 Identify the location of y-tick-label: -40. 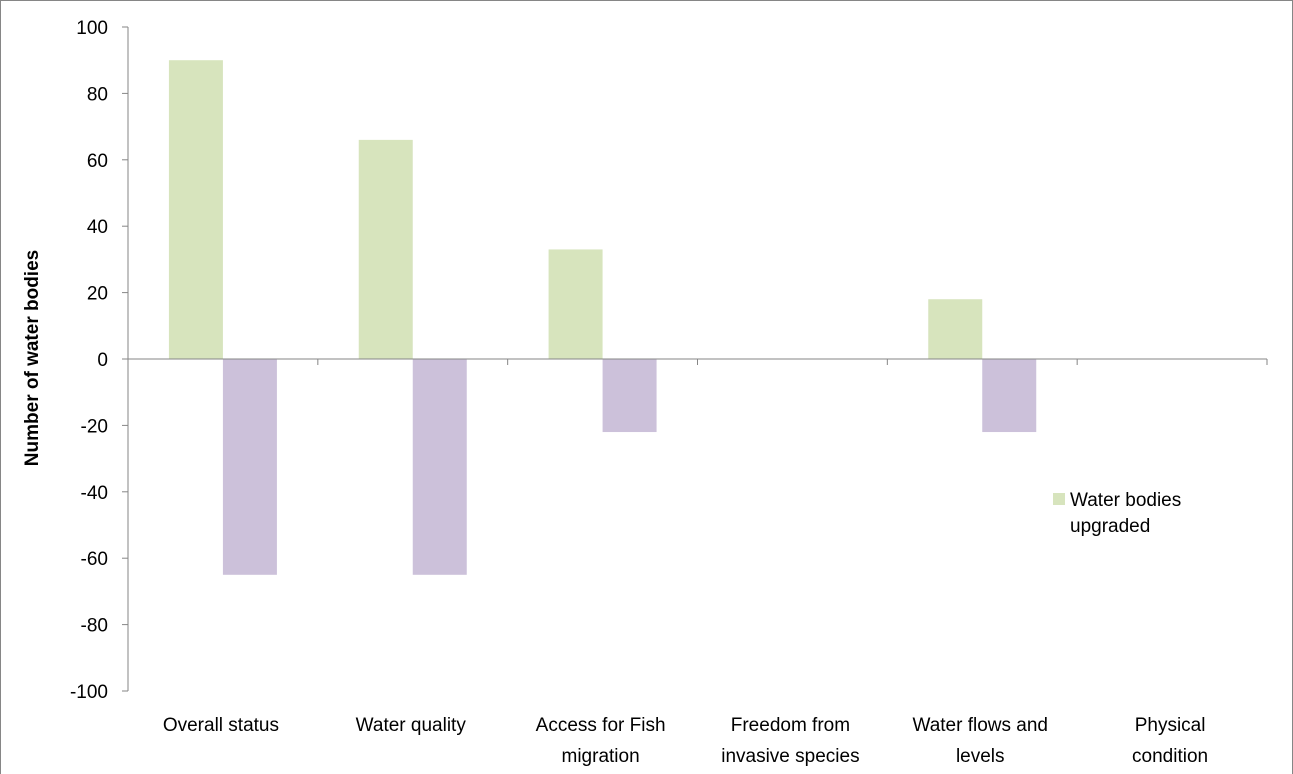
(94, 493).